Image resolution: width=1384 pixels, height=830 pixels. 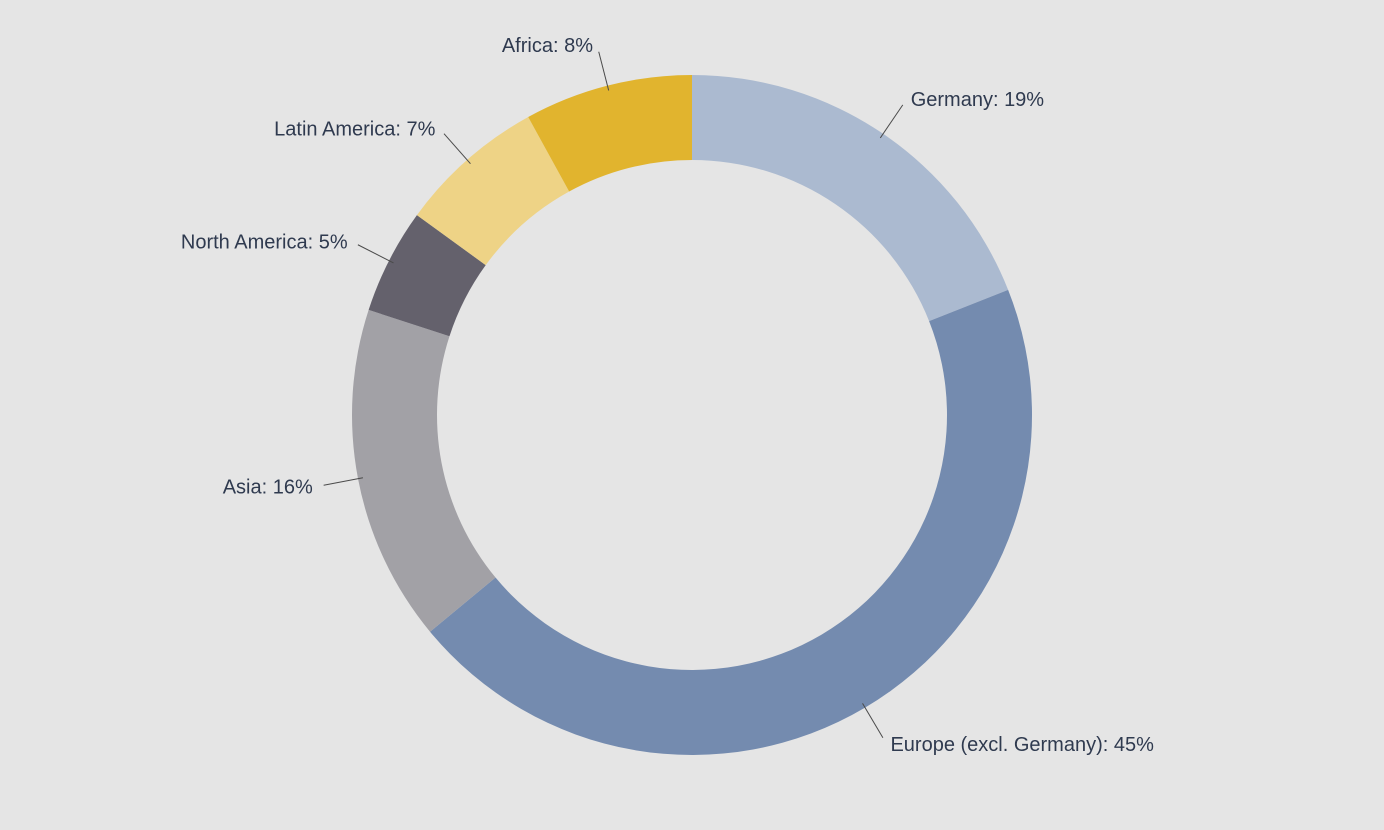 What do you see at coordinates (457, 149) in the screenshot?
I see `leader-line-latin-america` at bounding box center [457, 149].